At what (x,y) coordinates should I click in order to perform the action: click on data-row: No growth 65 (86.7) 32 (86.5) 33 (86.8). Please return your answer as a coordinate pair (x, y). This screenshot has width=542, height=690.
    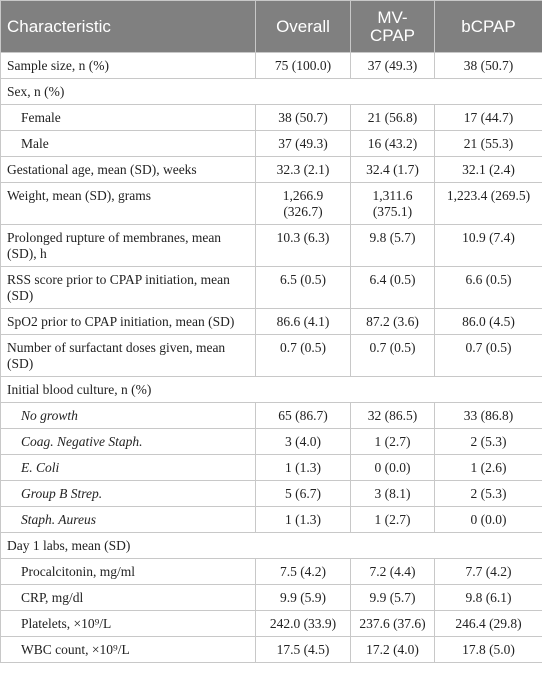
    Looking at the image, I should click on (271, 415).